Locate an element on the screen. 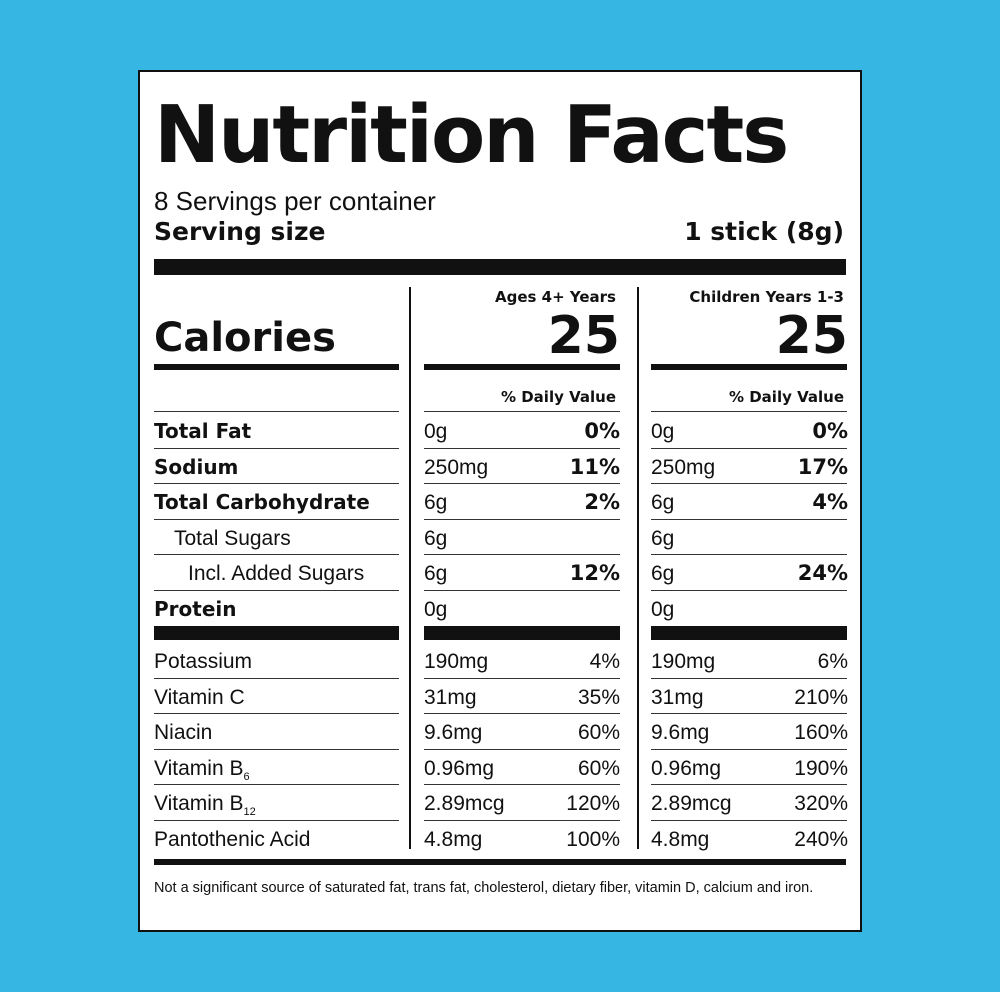 This screenshot has height=992, width=1000. column-header-children-1-3: Children Years 1-3 is located at coordinates (766, 297).